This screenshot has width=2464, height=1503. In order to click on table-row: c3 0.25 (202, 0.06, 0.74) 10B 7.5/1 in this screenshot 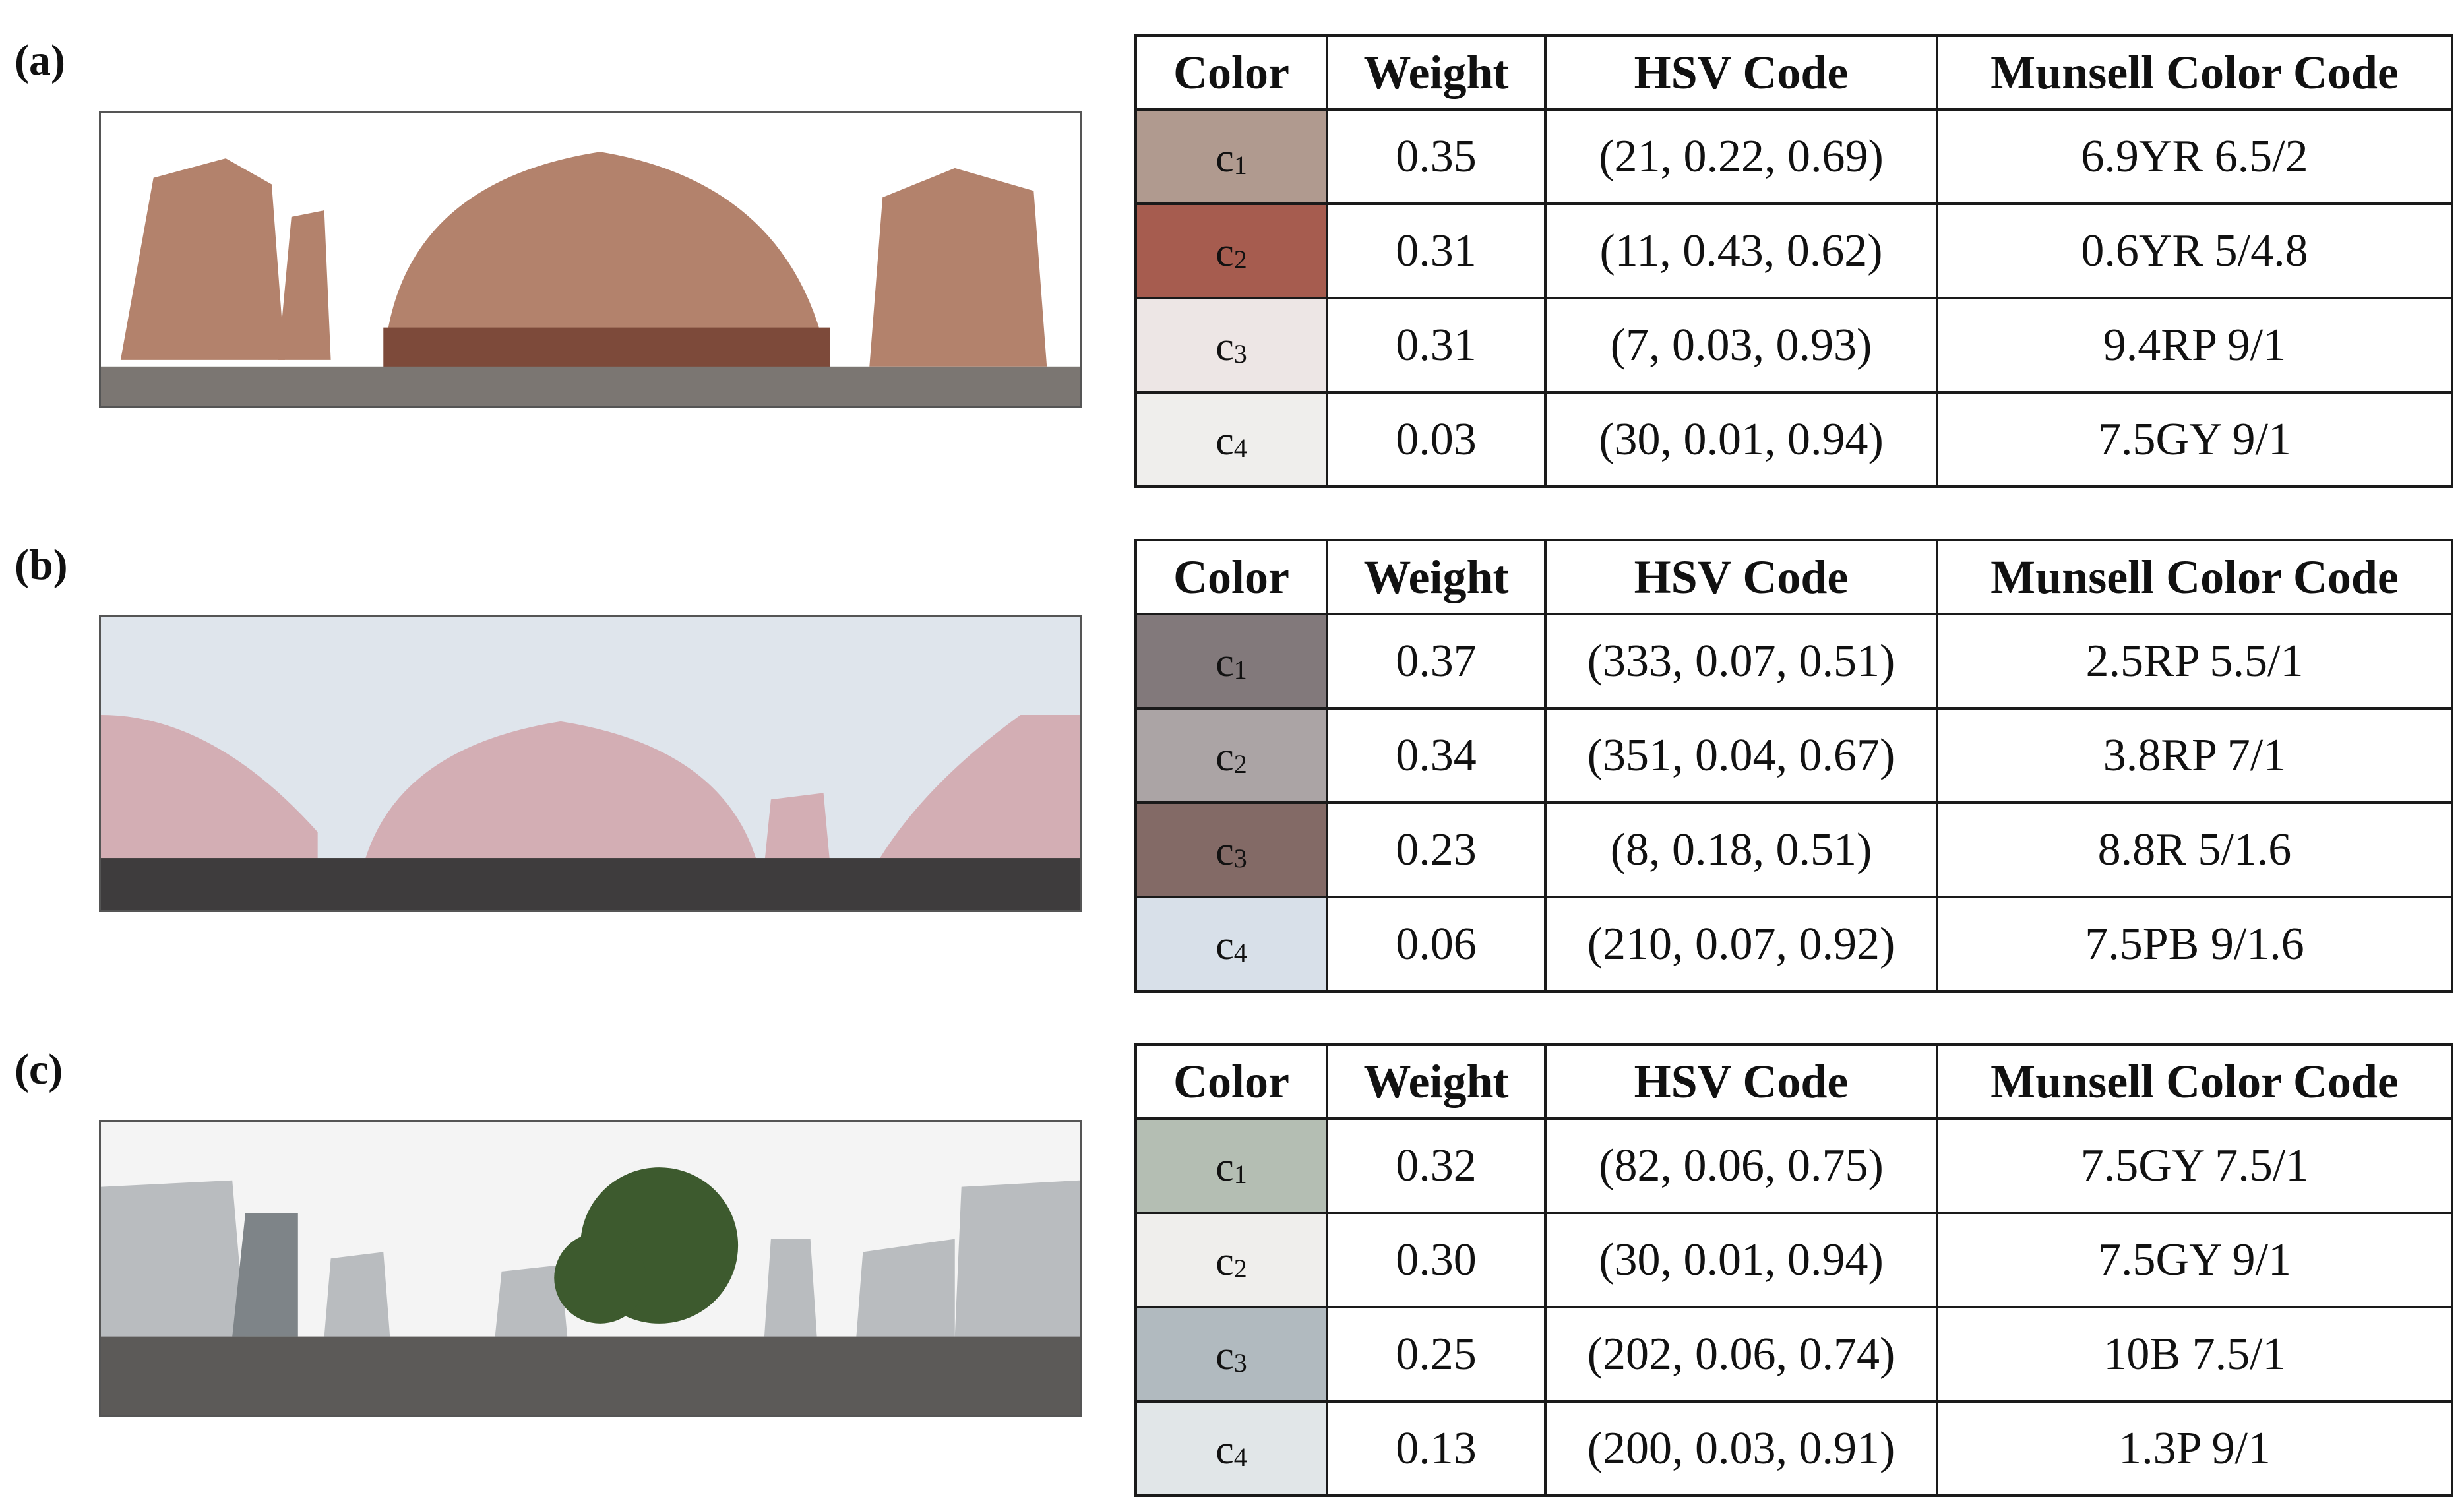, I will do `click(1793, 1355)`.